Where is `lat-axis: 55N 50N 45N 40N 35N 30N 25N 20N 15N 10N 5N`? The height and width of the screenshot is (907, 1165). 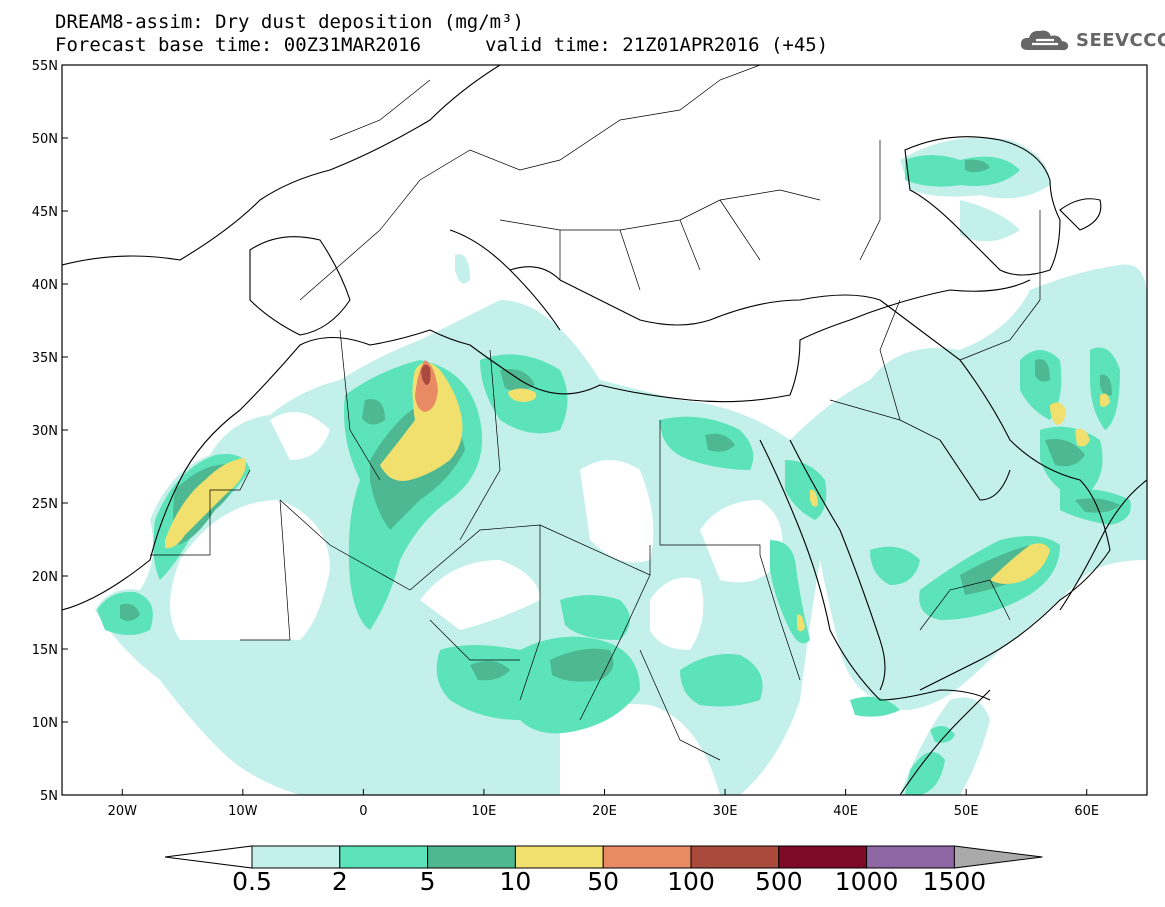
lat-axis: 55N 50N 45N 40N 35N 30N 25N 20N 15N 10N 5N is located at coordinates (50, 431).